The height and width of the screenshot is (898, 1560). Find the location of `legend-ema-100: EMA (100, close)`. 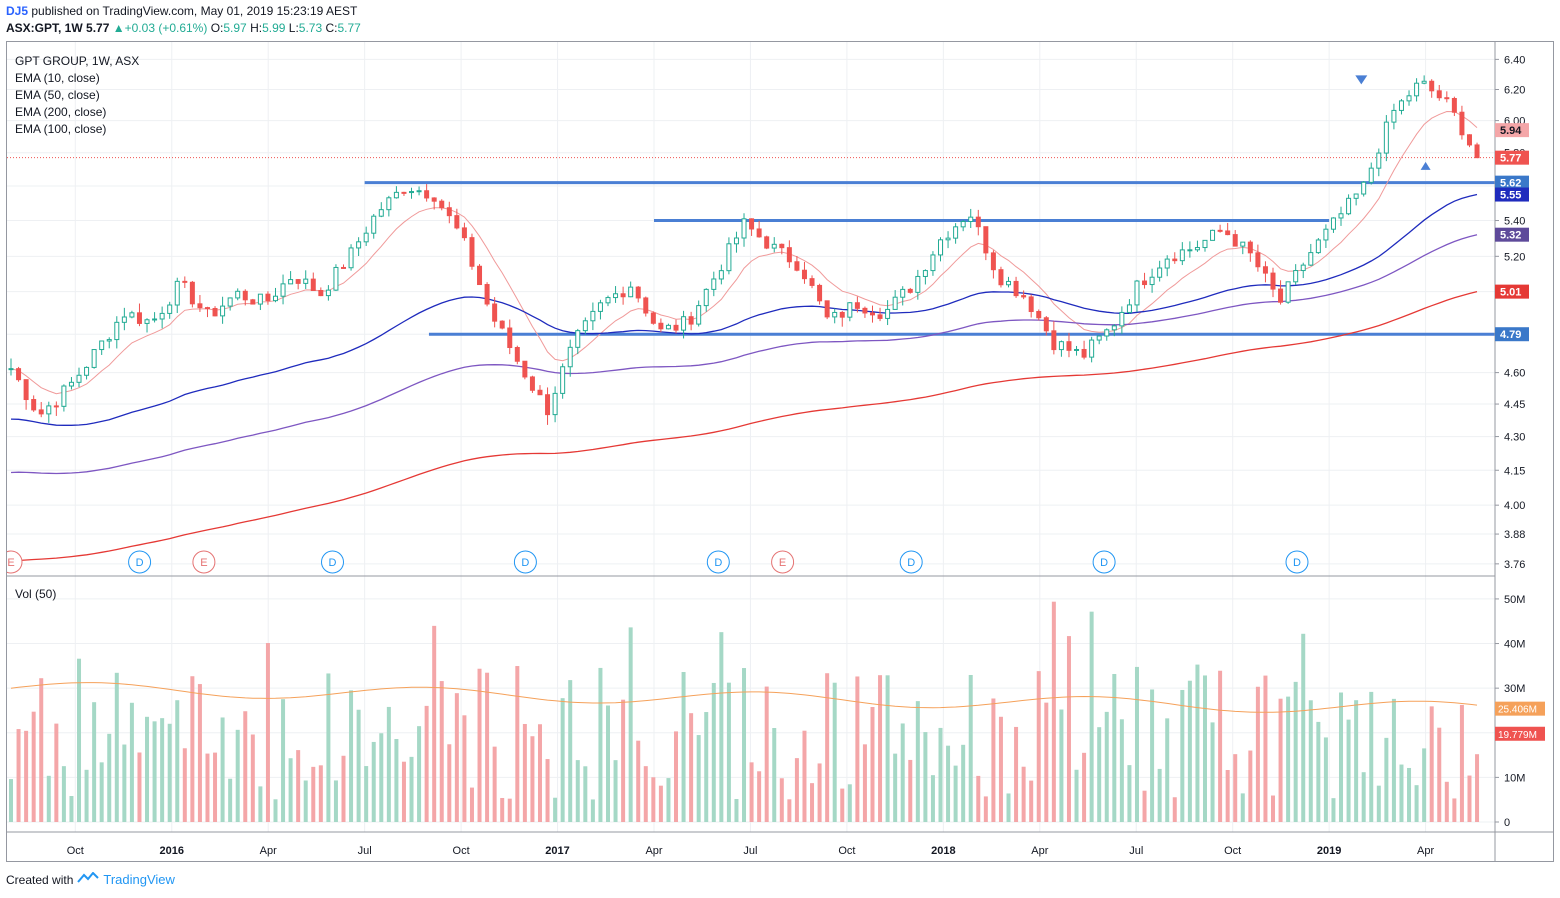

legend-ema-100: EMA (100, close) is located at coordinates (60, 129).